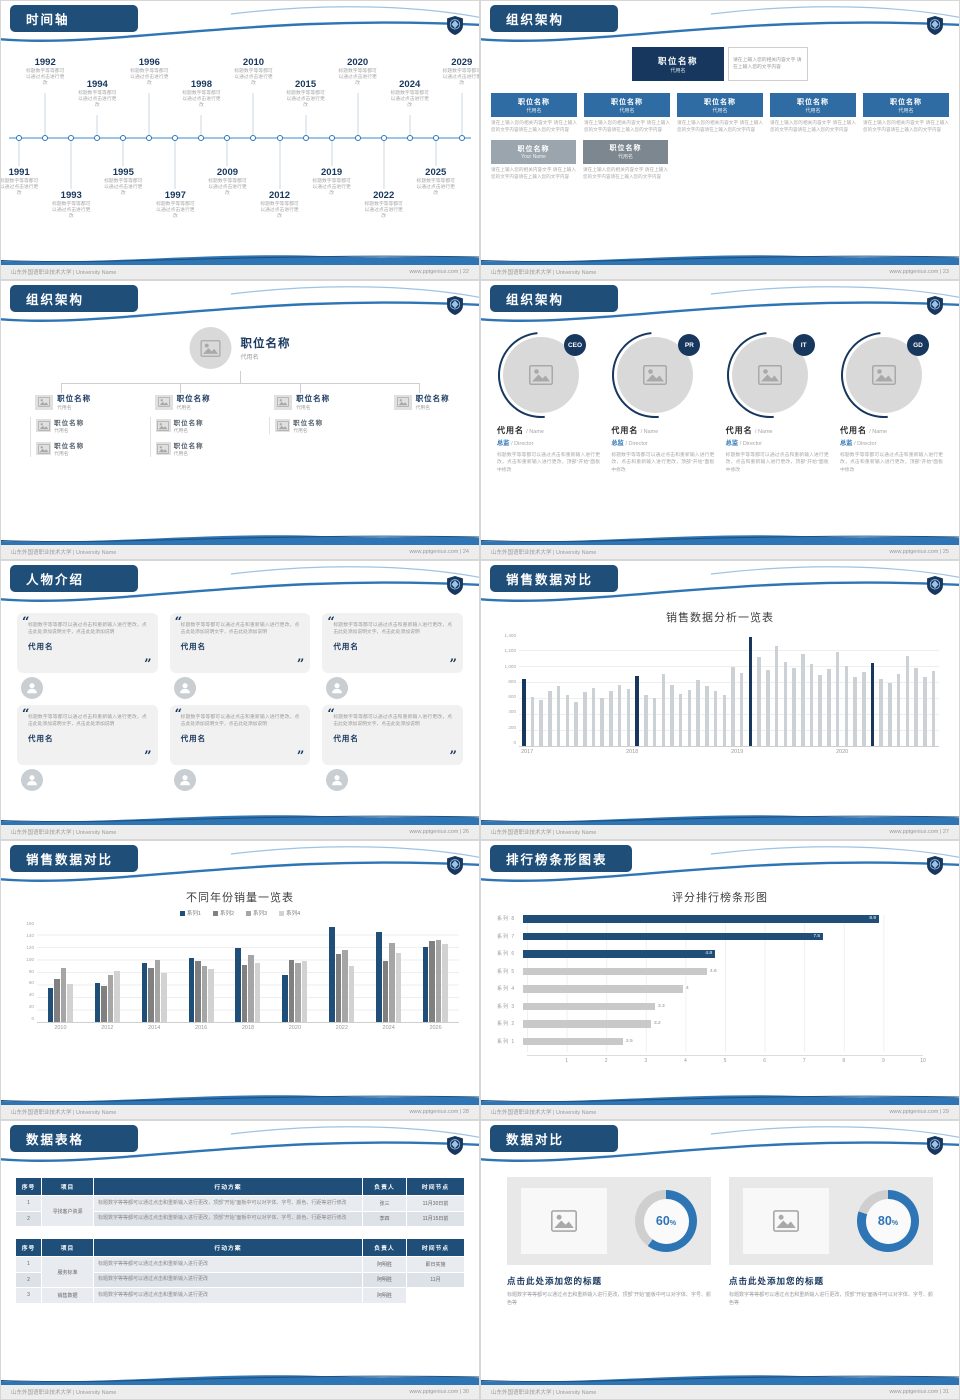 The width and height of the screenshot is (960, 1400). Describe the element at coordinates (228, 1295) in the screenshot. I see `cell-plan: 标题数字等等都可以通过点击和重新输入进行更改` at that location.